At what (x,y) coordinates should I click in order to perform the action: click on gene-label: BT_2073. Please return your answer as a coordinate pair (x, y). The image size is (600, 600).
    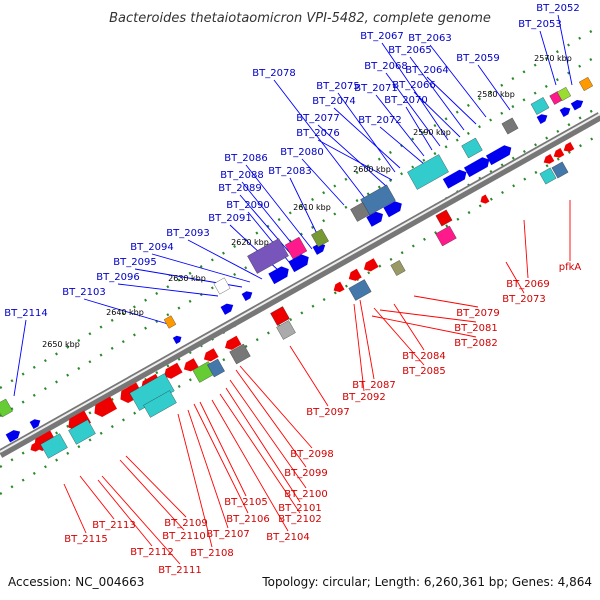
    Looking at the image, I should click on (523, 299).